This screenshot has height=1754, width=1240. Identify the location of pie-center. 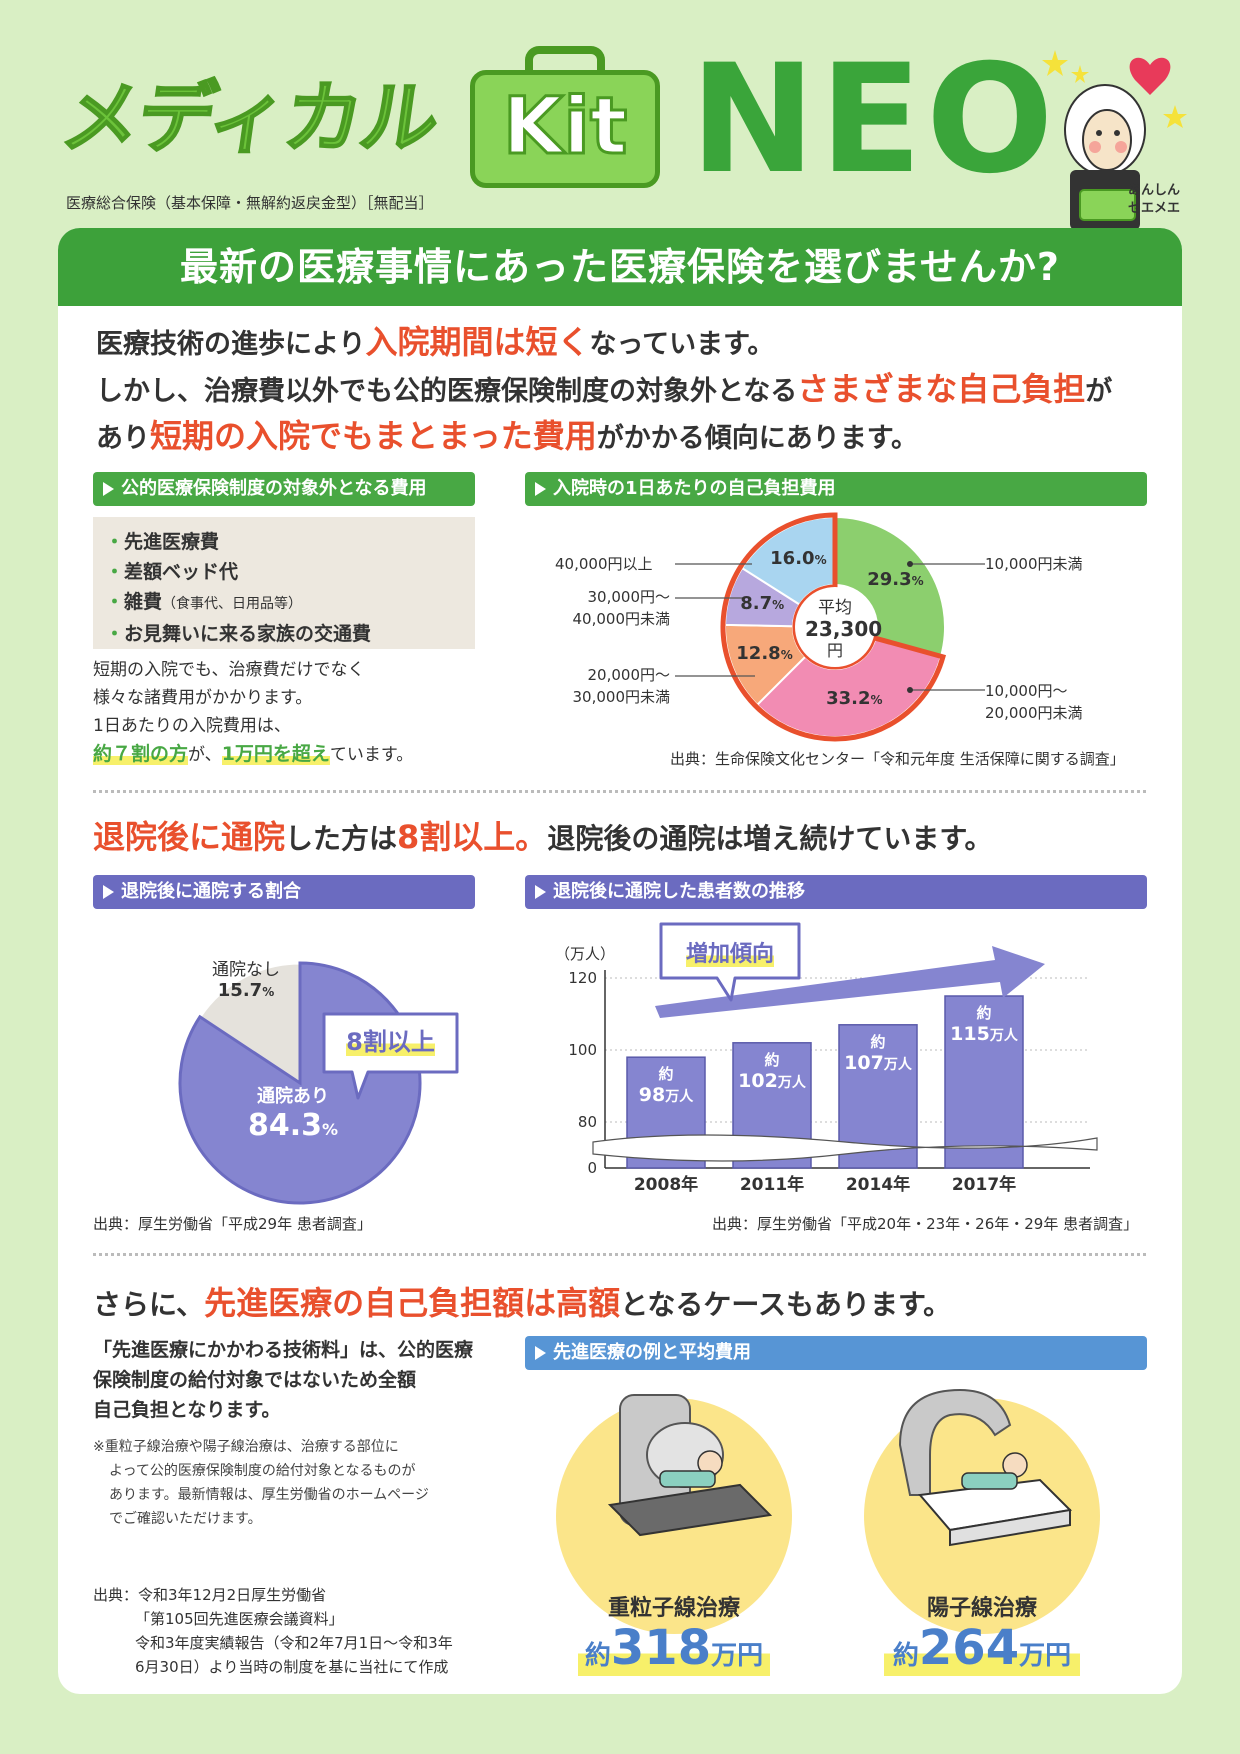
(835, 627).